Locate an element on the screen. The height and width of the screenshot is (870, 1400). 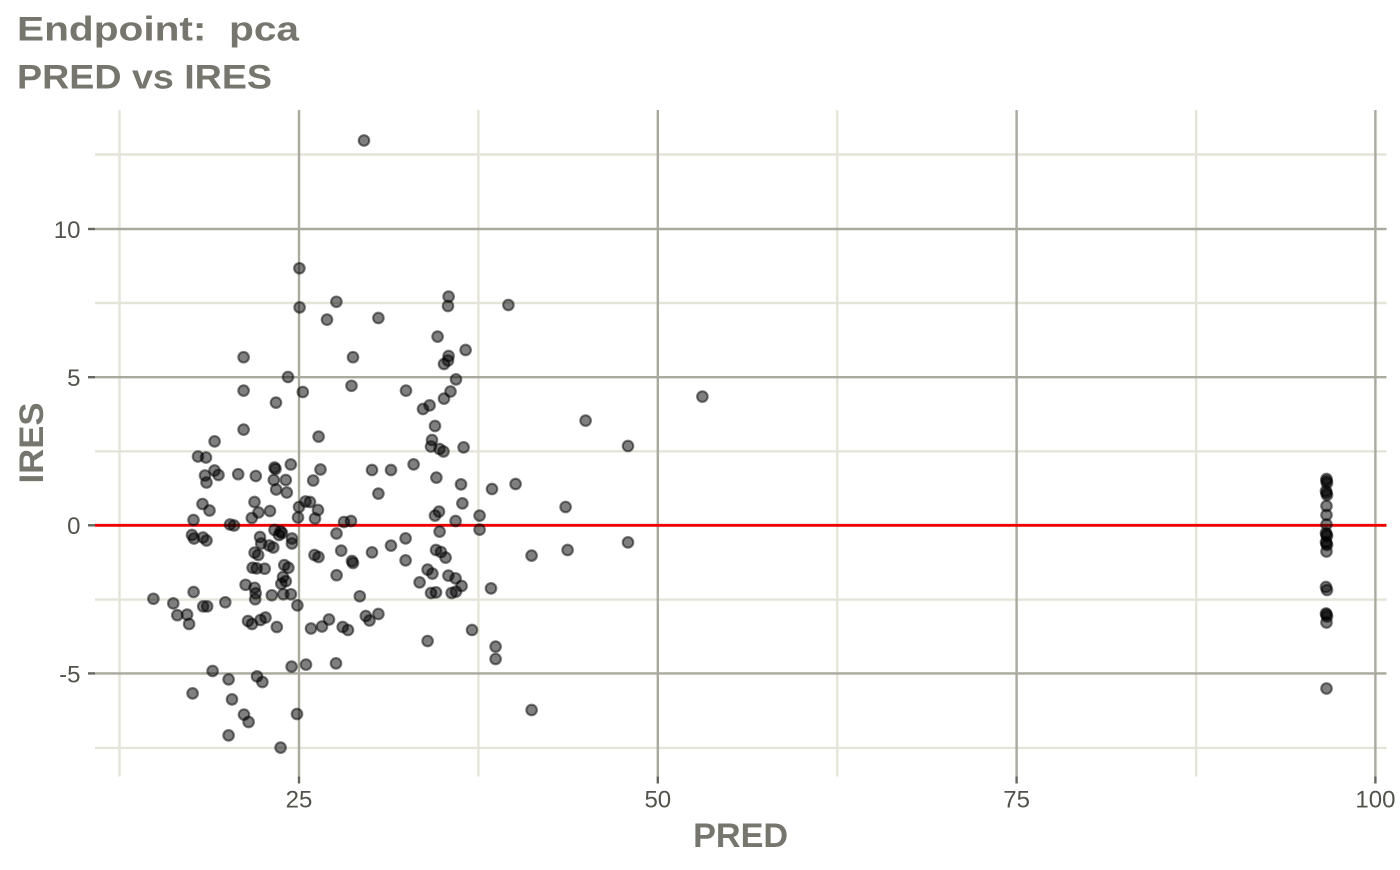
svg-text: PRED is located at coordinates (740, 836).